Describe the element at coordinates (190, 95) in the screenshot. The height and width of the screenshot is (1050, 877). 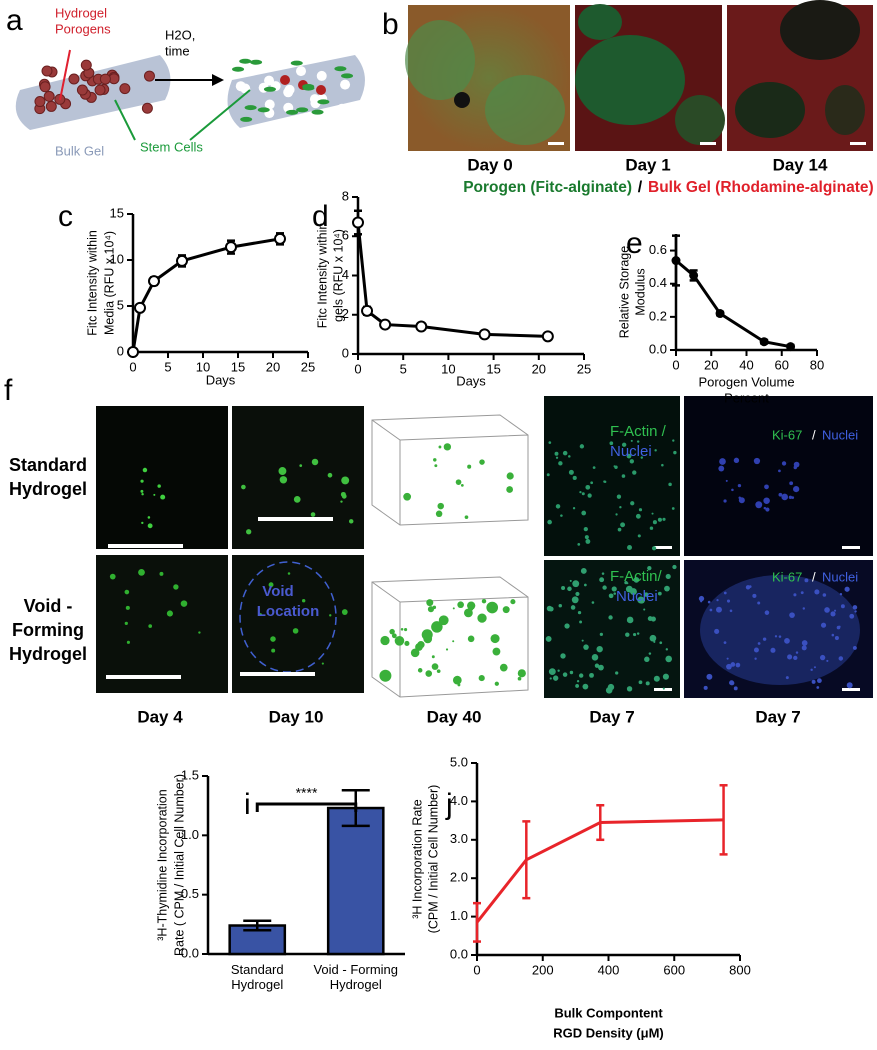
I see `schematic` at that location.